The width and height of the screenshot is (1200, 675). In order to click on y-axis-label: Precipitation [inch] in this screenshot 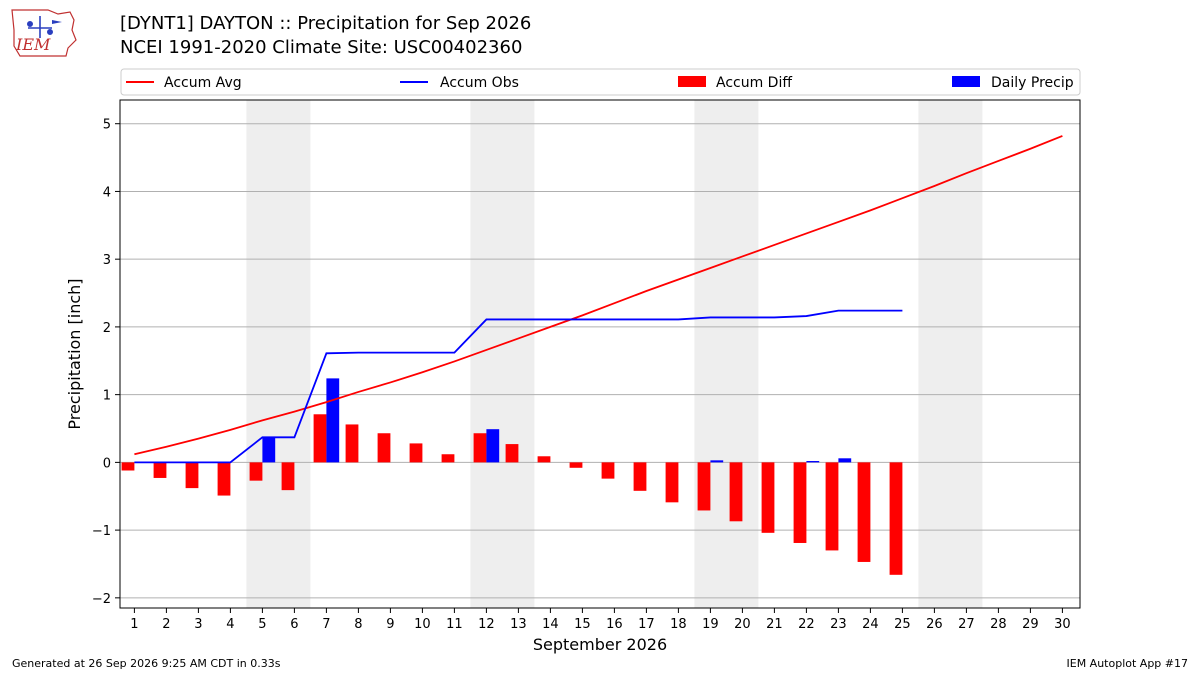, I will do `click(74, 353)`.